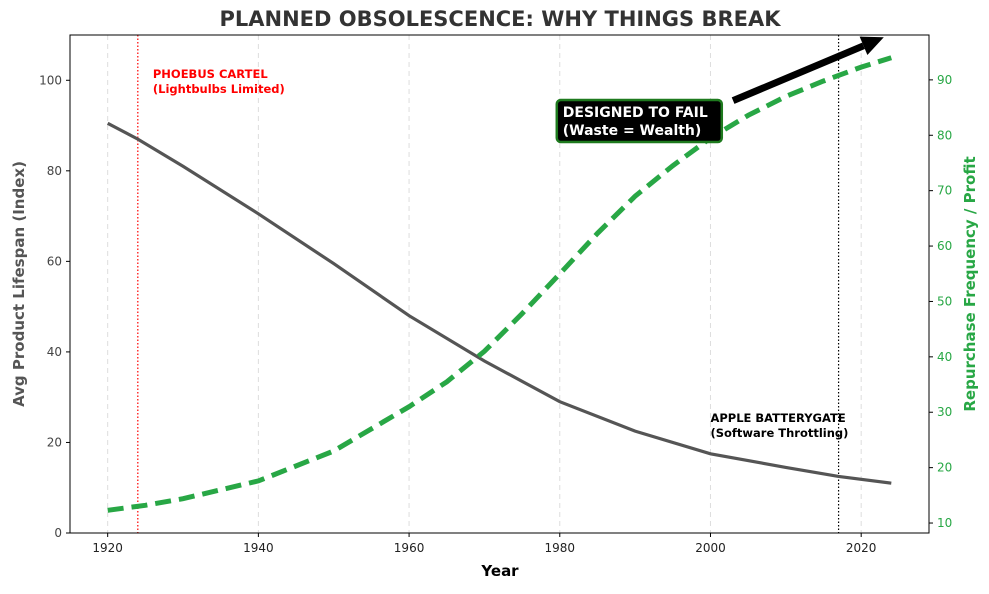 Image resolution: width=989 pixels, height=594 pixels. I want to click on annotation-box, so click(639, 121).